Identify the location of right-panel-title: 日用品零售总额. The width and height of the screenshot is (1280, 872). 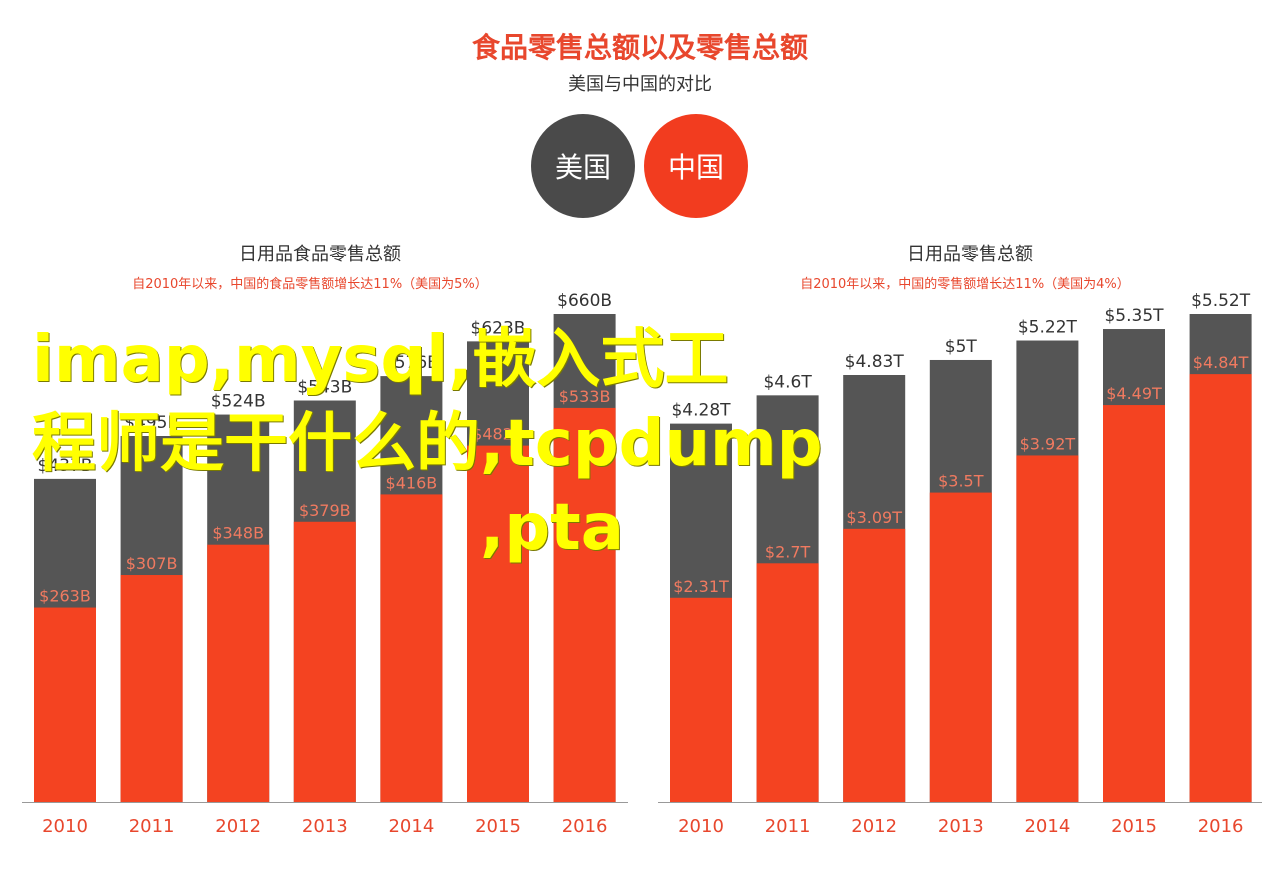
(970, 254).